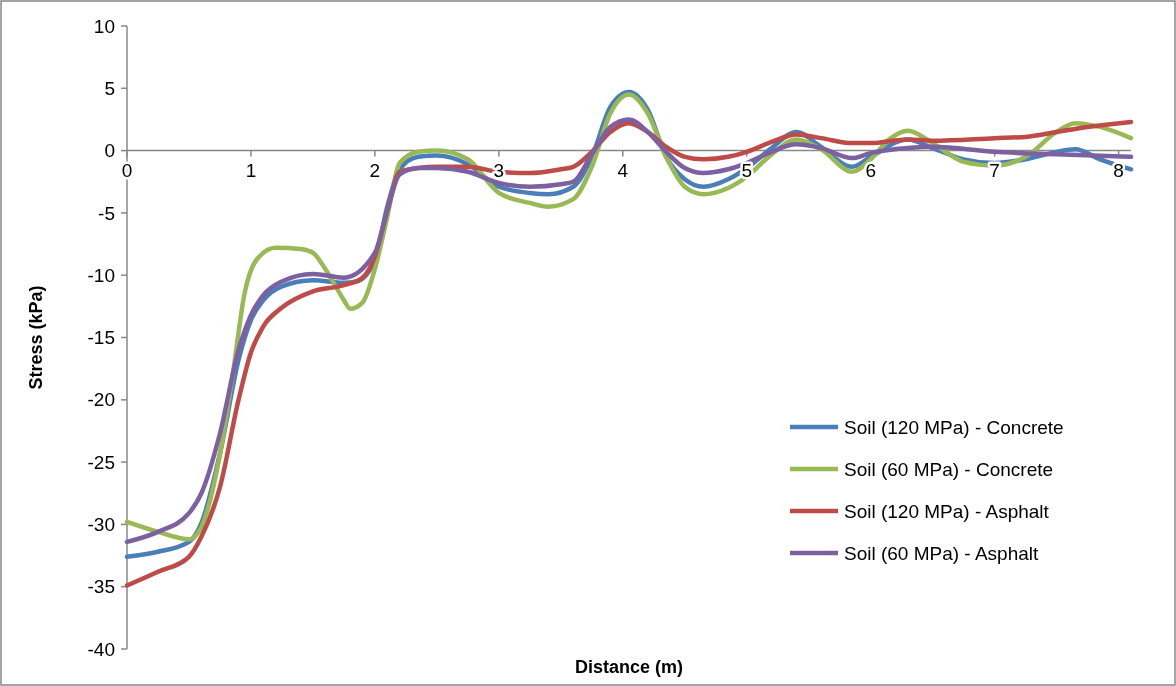  Describe the element at coordinates (101, 587) in the screenshot. I see `y-tick-label: -35` at that location.